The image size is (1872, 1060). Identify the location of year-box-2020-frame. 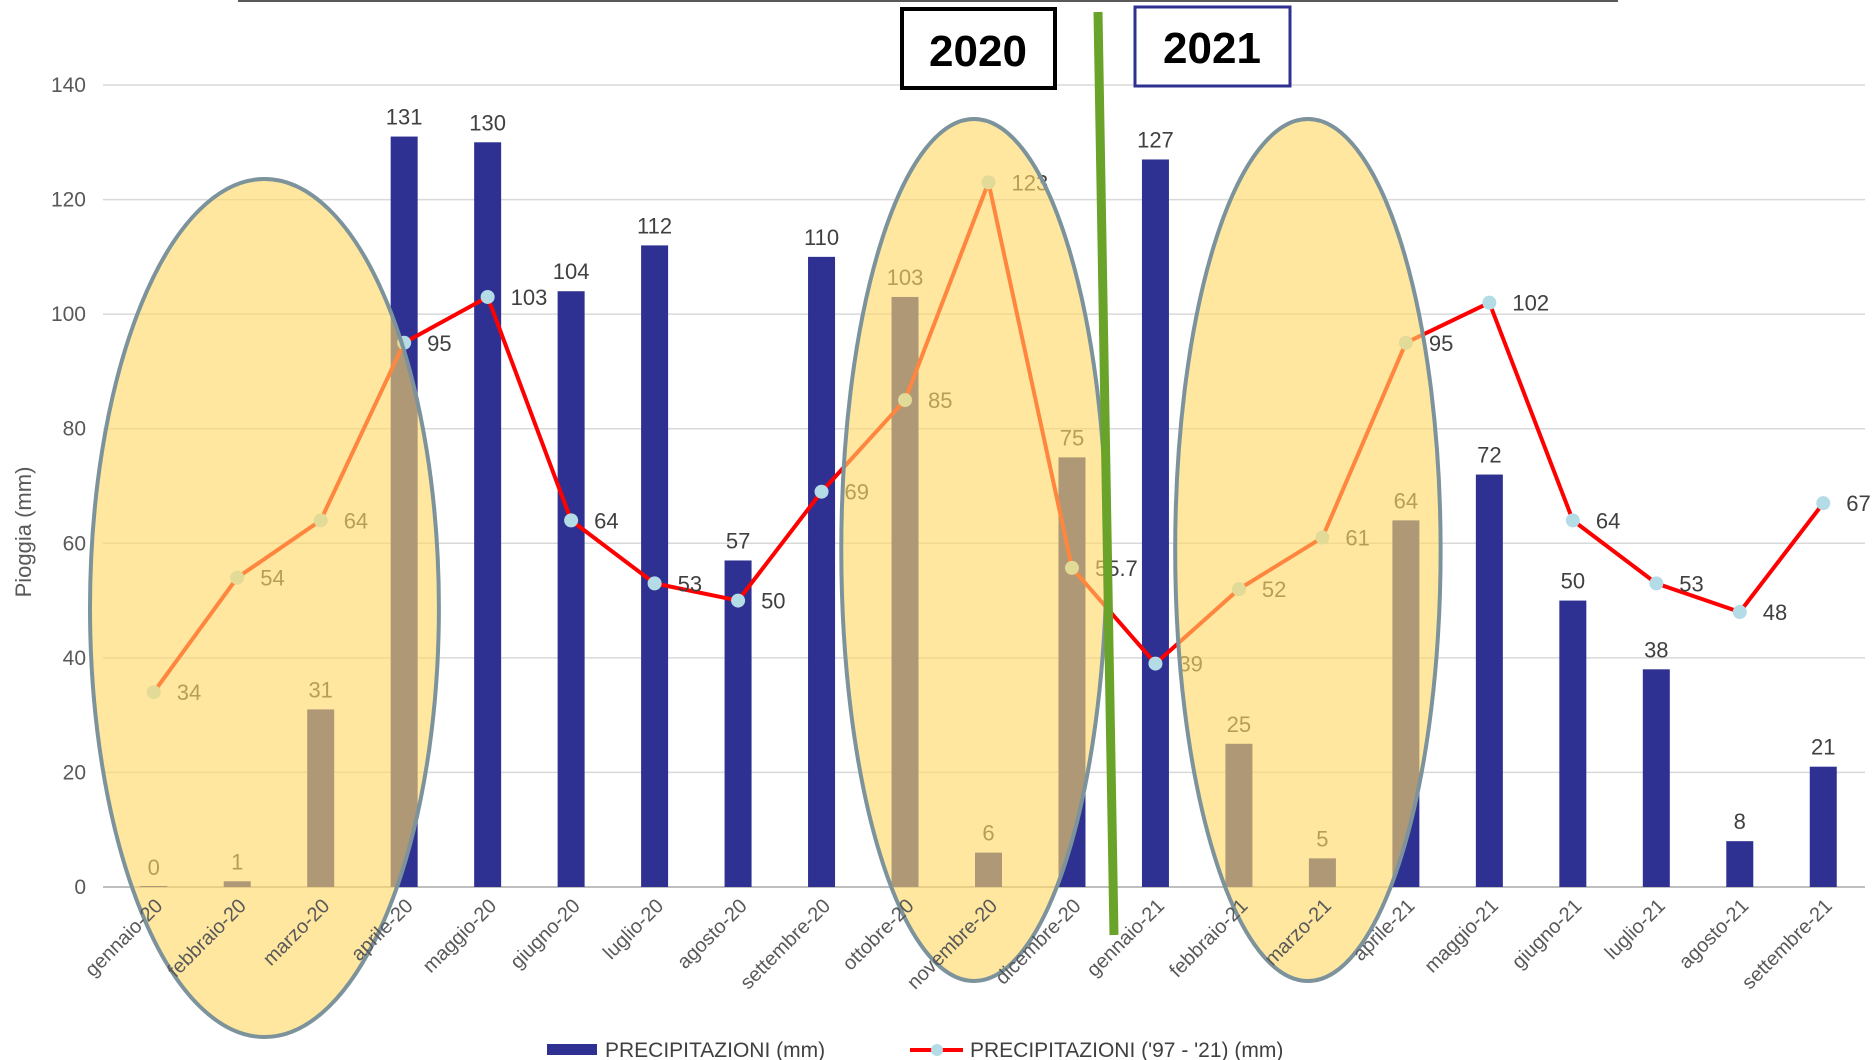
(978, 48).